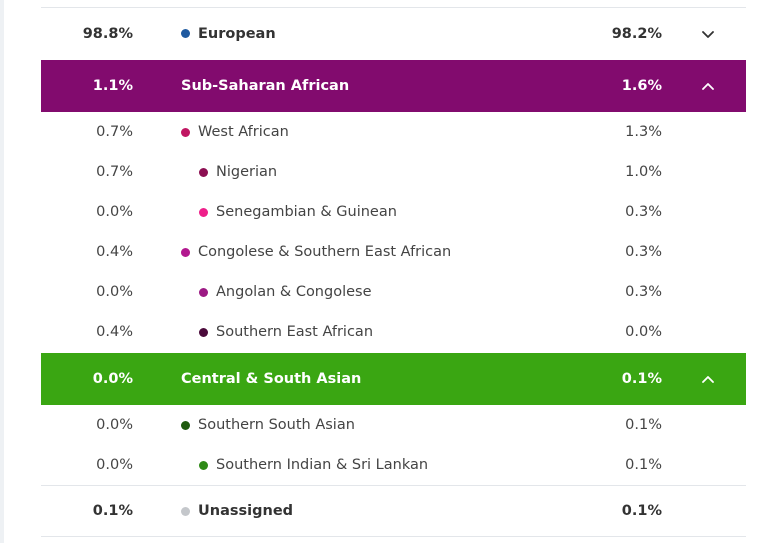  What do you see at coordinates (393, 425) in the screenshot?
I see `ancestry-row-southern-south-asian: 0.0% Southern South Asian 0.1%` at bounding box center [393, 425].